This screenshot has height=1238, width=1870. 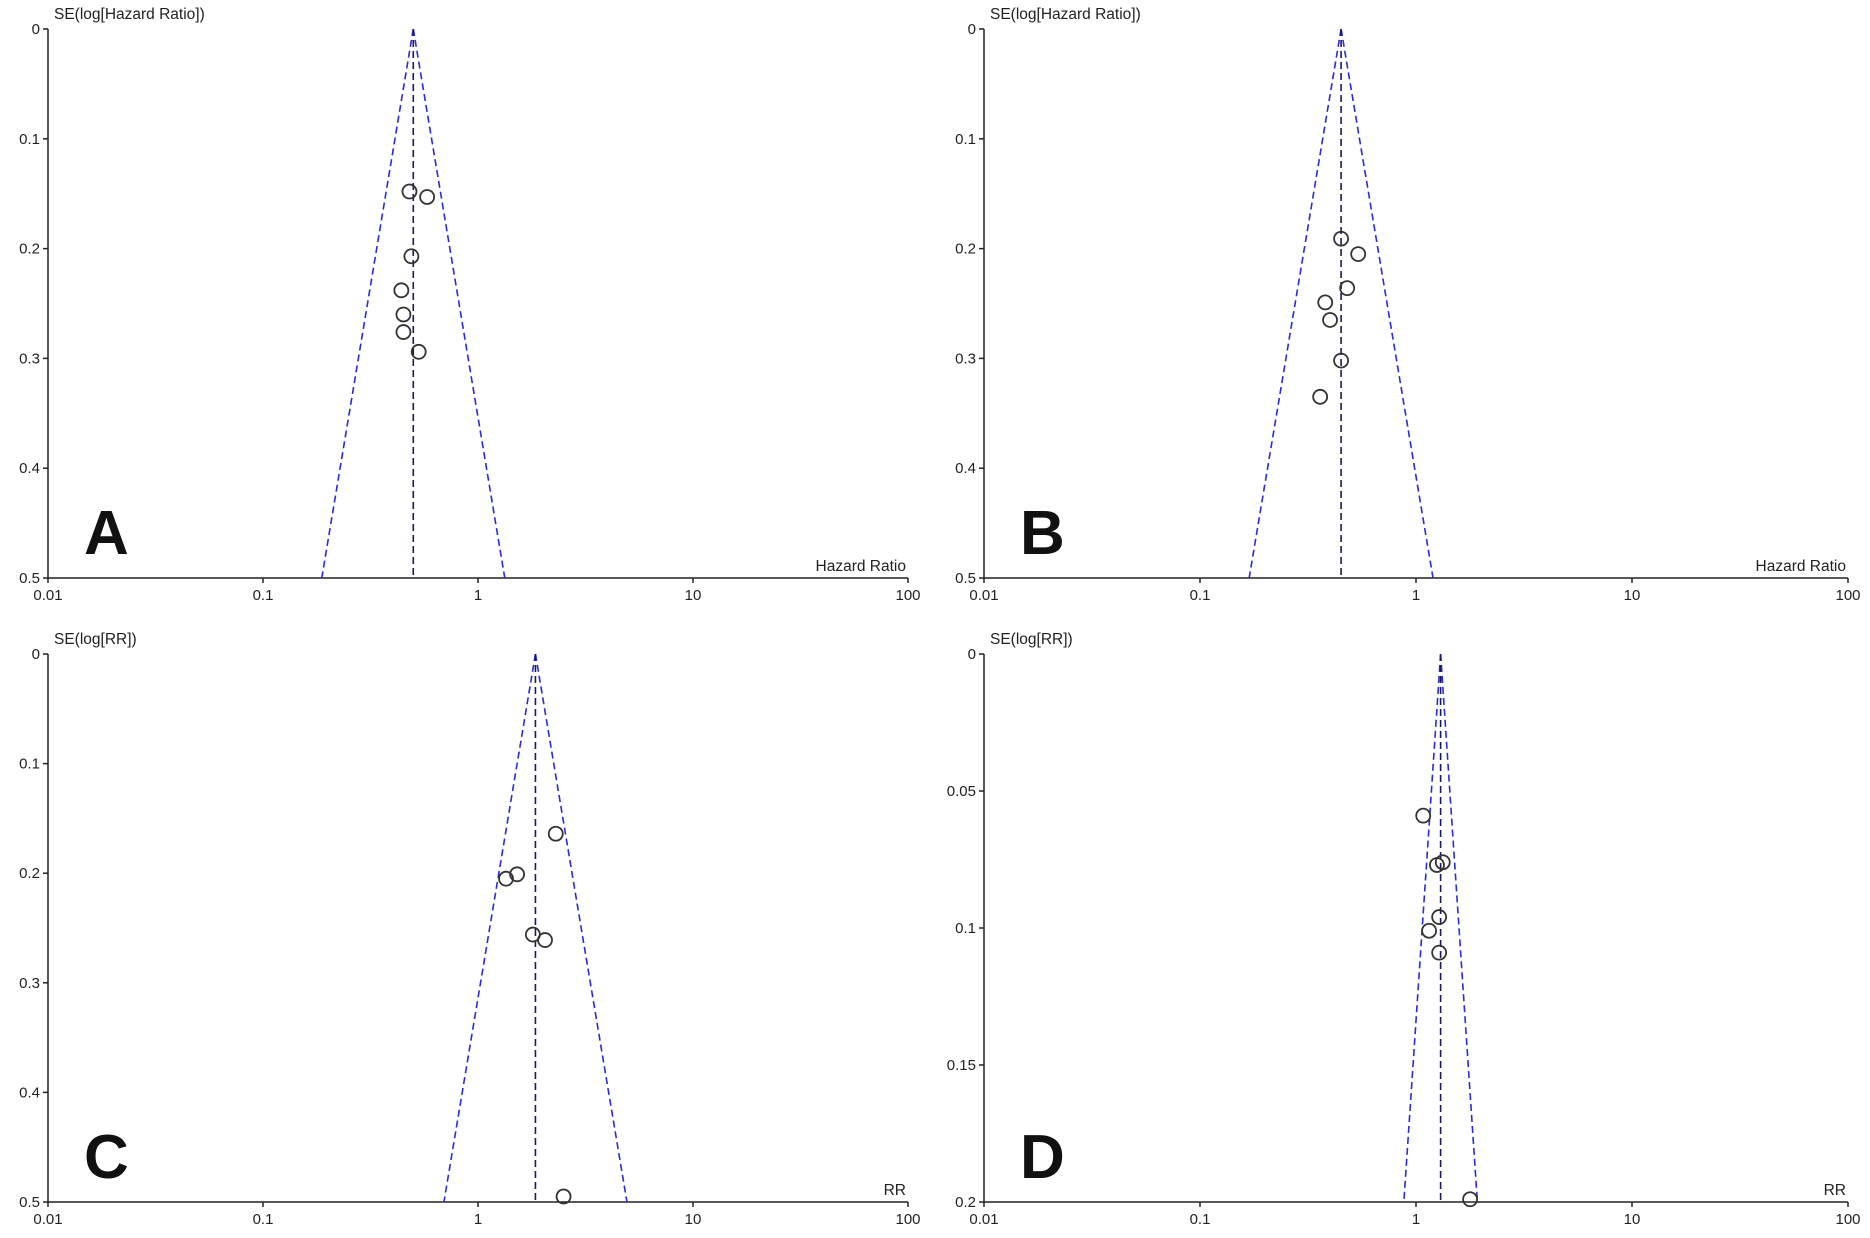 What do you see at coordinates (961, 1065) in the screenshot?
I see `y-tick-label: 0.15` at bounding box center [961, 1065].